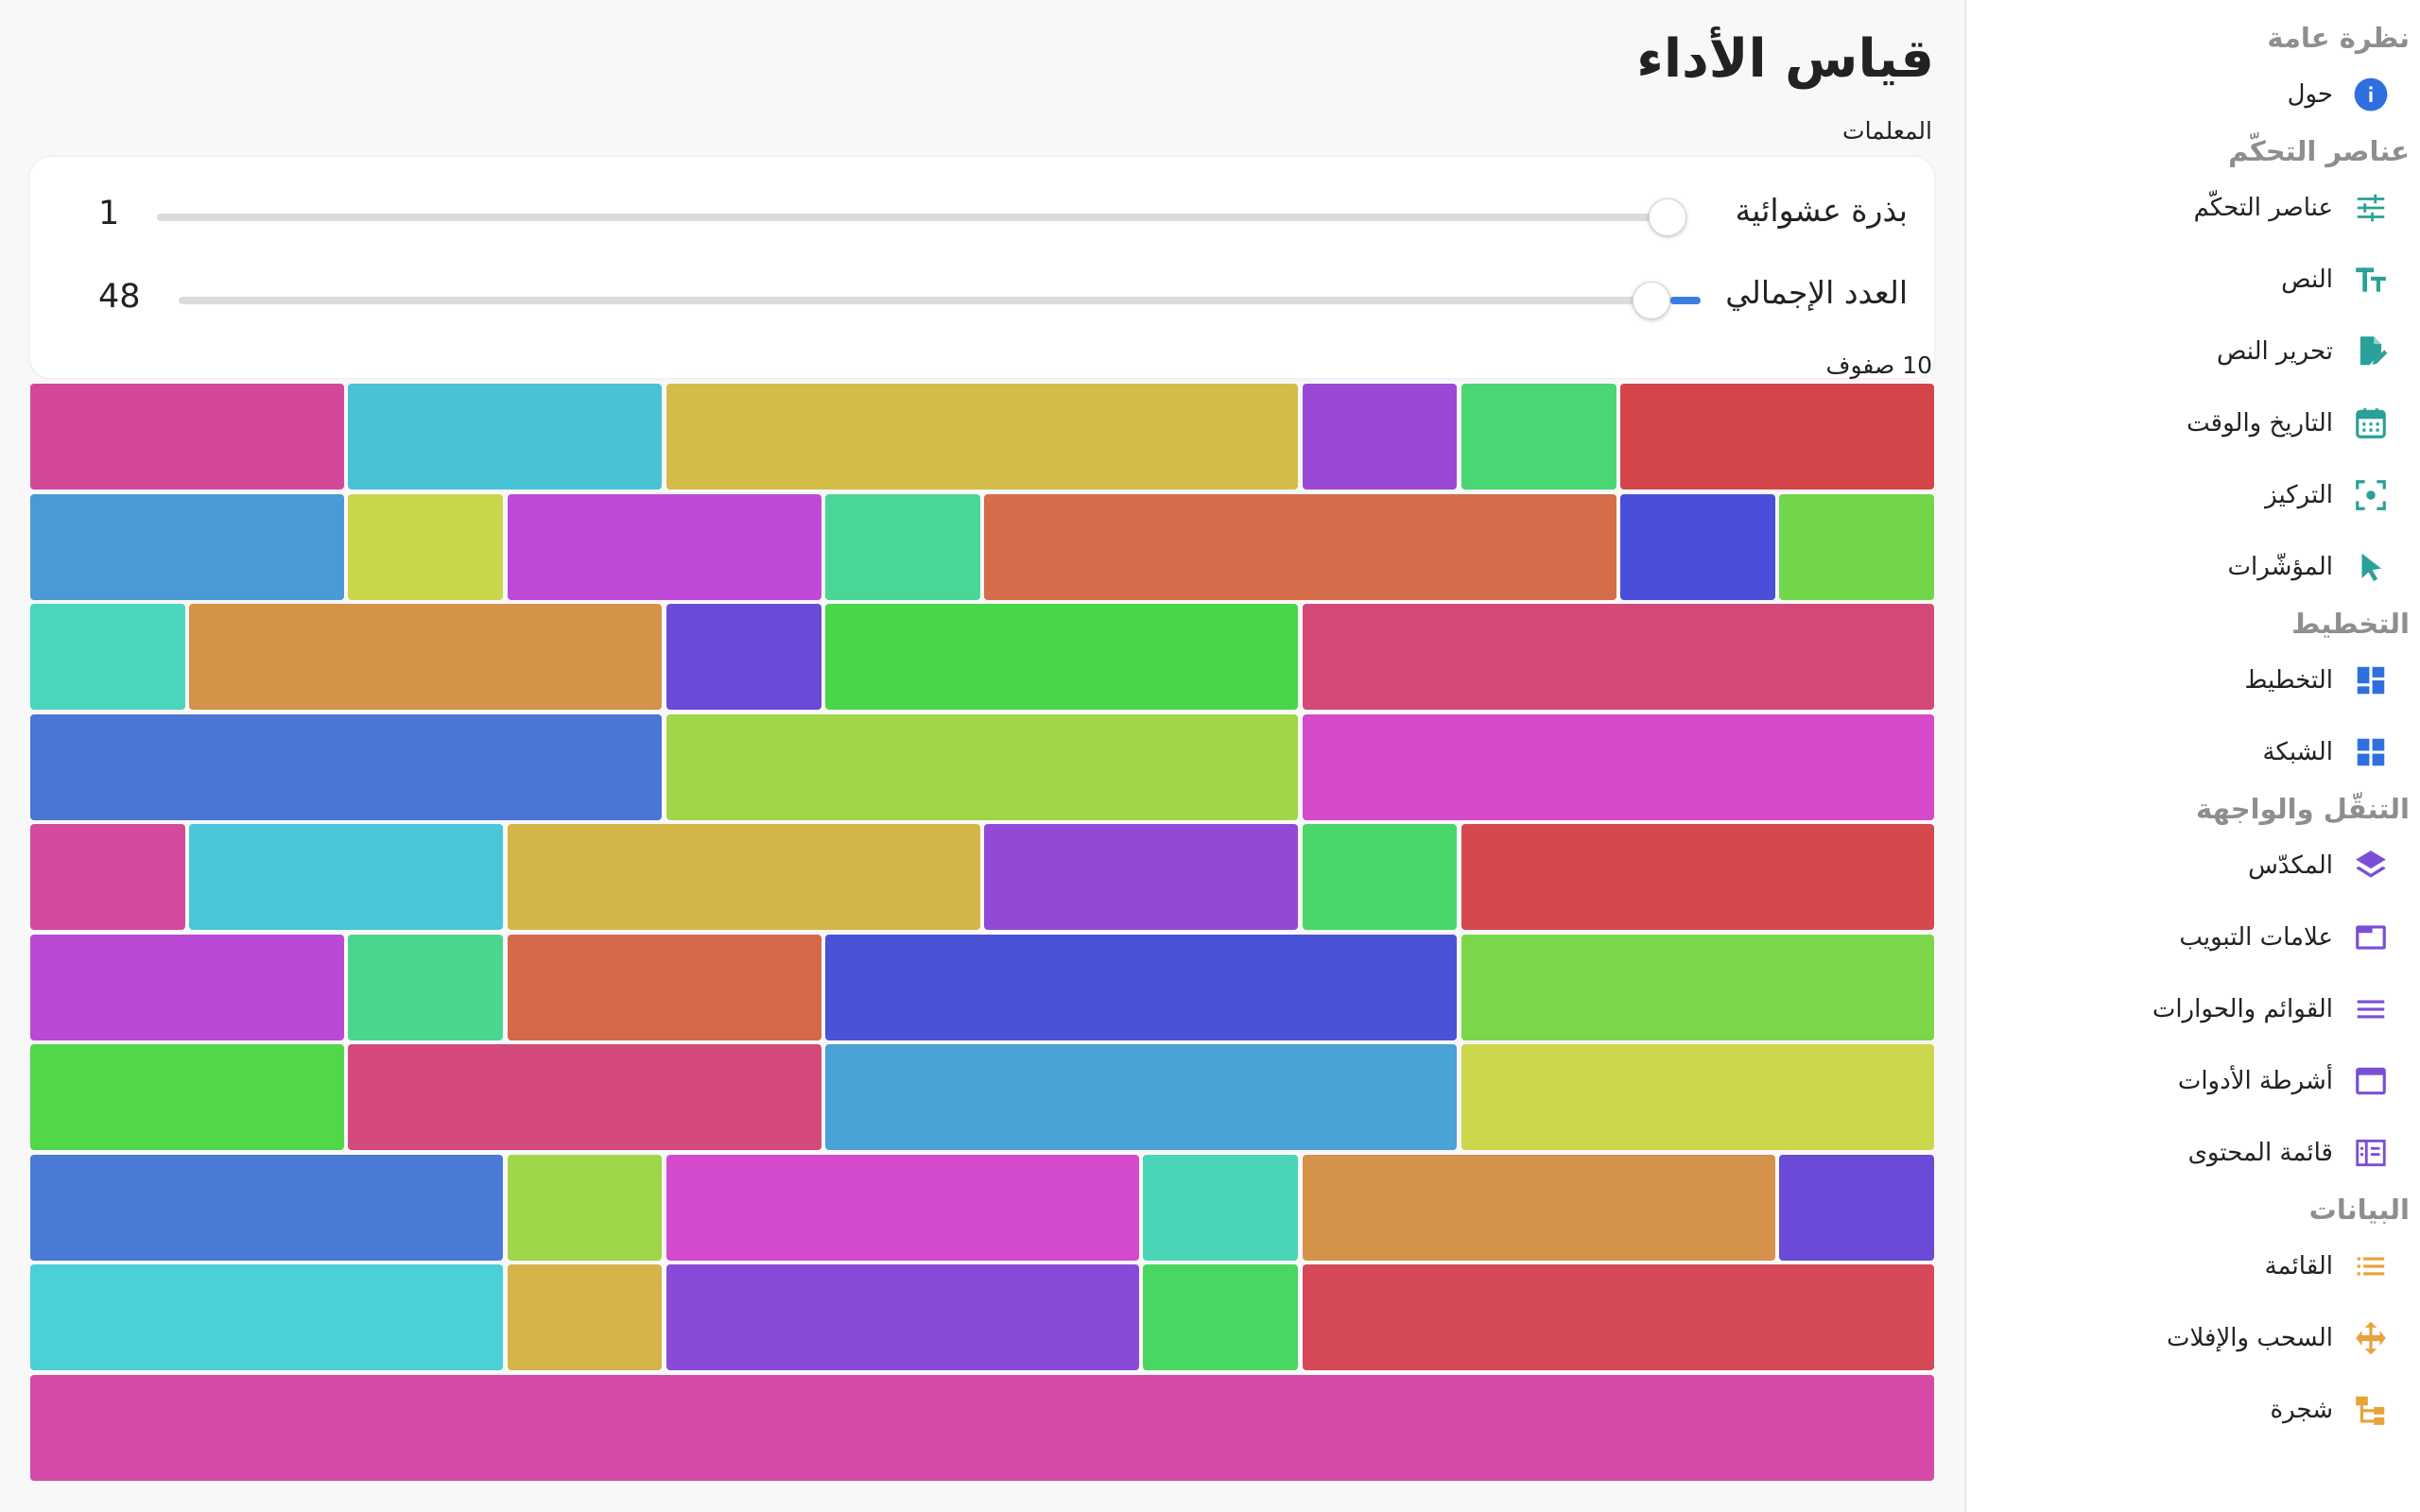  Describe the element at coordinates (921, 217) in the screenshot. I see `seed-slider` at that location.